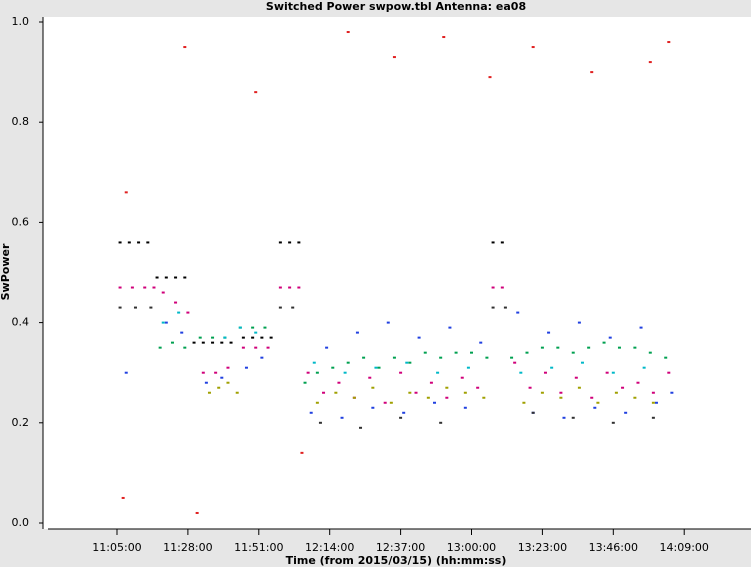 This screenshot has width=751, height=567. What do you see at coordinates (258, 547) in the screenshot?
I see `x-tick-label: 11:51:00` at bounding box center [258, 547].